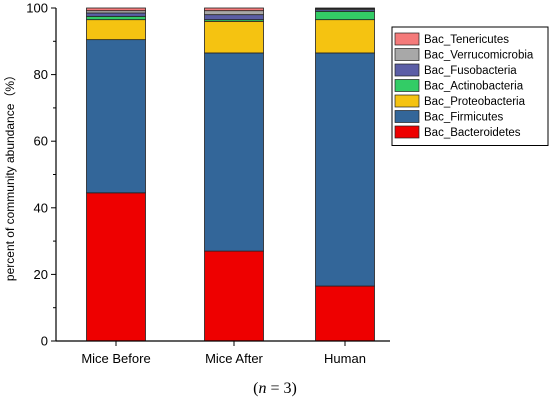 The height and width of the screenshot is (406, 550). Describe the element at coordinates (41, 207) in the screenshot. I see `y-tick-label-40: 40` at that location.